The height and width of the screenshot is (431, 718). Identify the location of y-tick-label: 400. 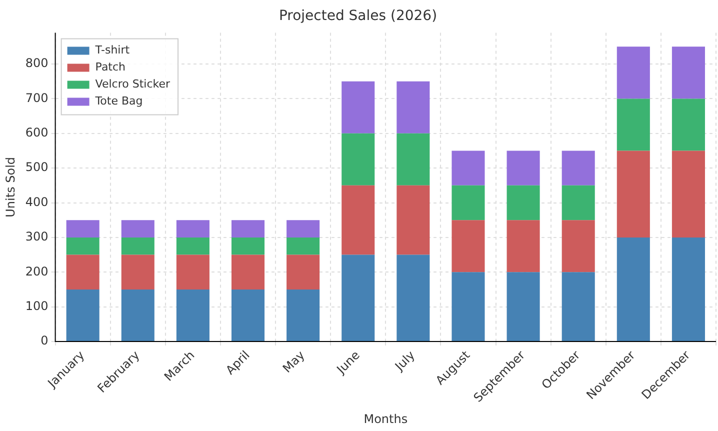
(36, 201).